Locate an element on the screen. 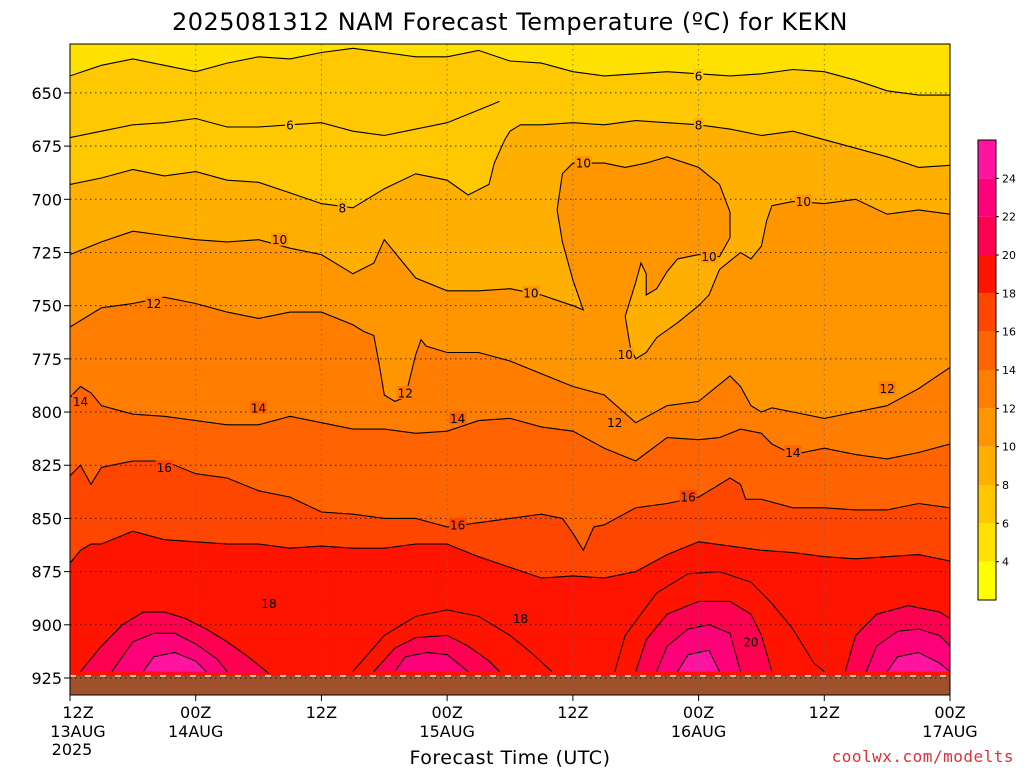 The height and width of the screenshot is (768, 1024). y-tick-label: 775 is located at coordinates (46, 359).